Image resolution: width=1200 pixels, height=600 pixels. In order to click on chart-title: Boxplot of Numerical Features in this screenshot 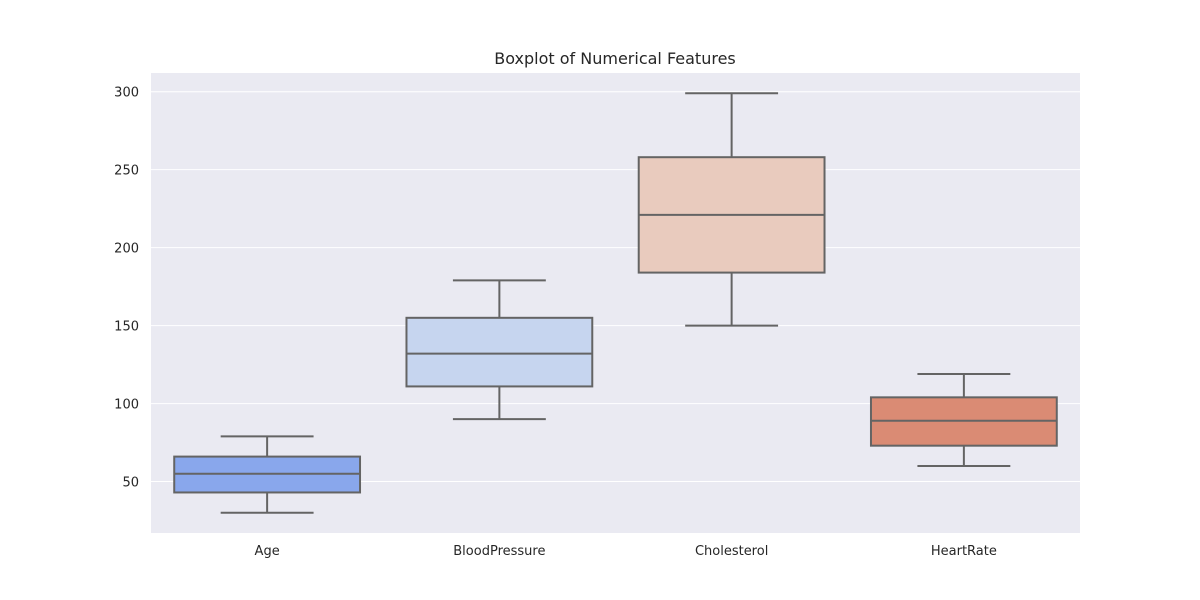, I will do `click(615, 58)`.